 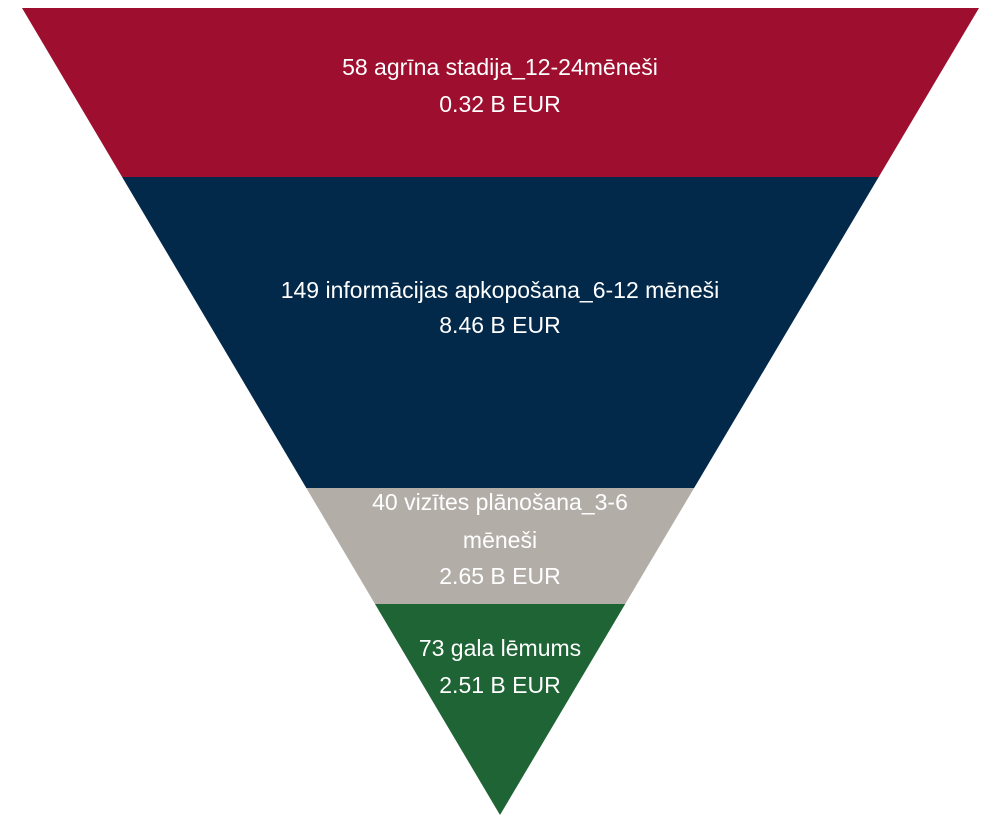 What do you see at coordinates (500, 67) in the screenshot?
I see `funnel-segment-1-stage-label: 58 agrīna stadija_12-24mēneši` at bounding box center [500, 67].